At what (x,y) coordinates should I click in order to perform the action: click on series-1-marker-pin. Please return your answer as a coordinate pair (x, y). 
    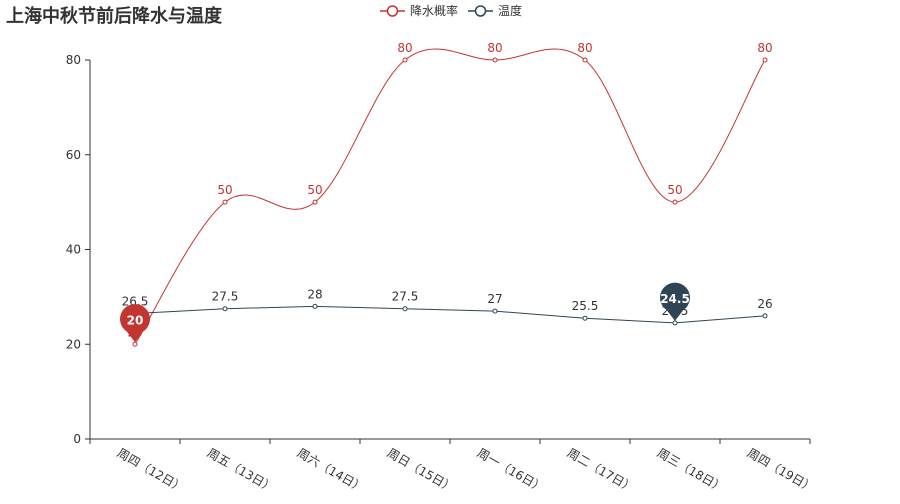
    Looking at the image, I should click on (674, 301).